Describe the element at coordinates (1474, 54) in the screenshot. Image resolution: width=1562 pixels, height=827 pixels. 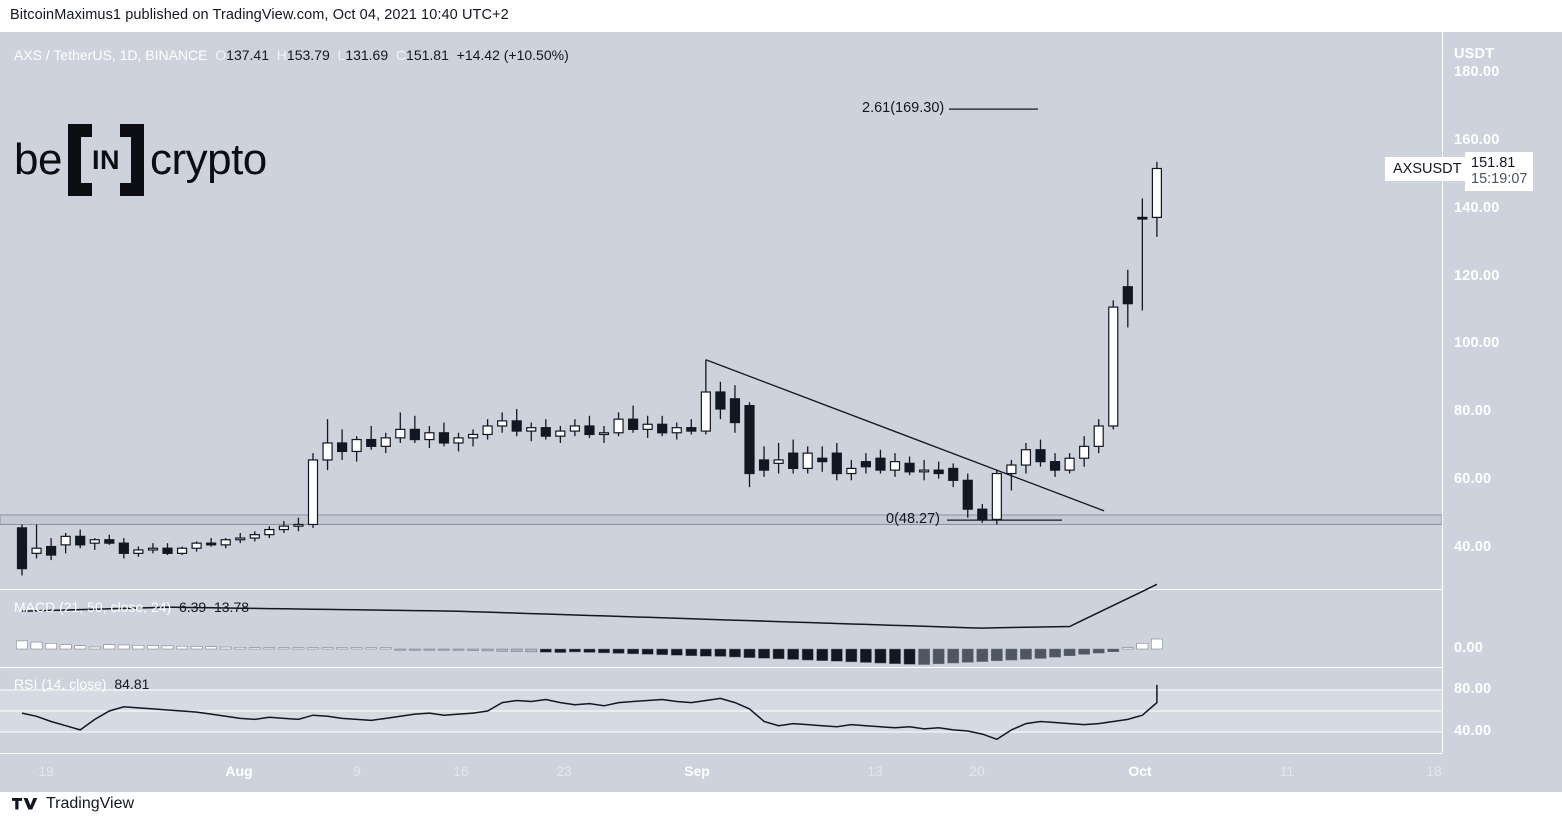
I see `price-axis-currency: USDT` at that location.